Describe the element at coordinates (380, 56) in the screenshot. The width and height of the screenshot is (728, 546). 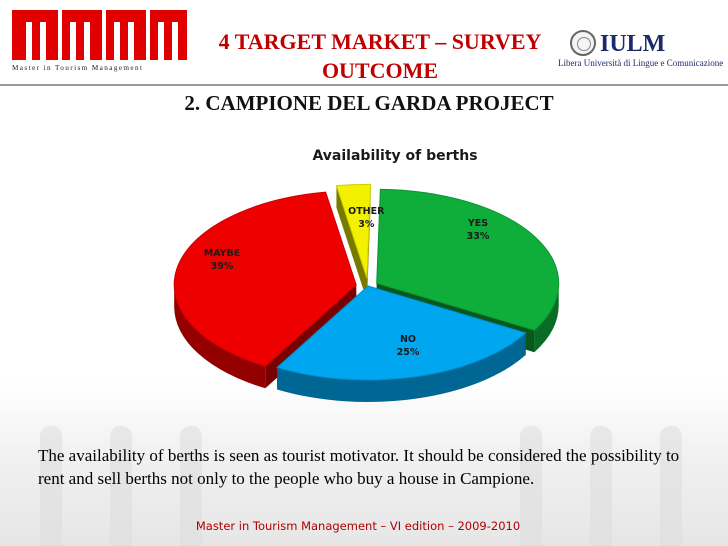
I see `slide-title: 4 TARGET MARKET – SURVEY OUTCOME` at that location.